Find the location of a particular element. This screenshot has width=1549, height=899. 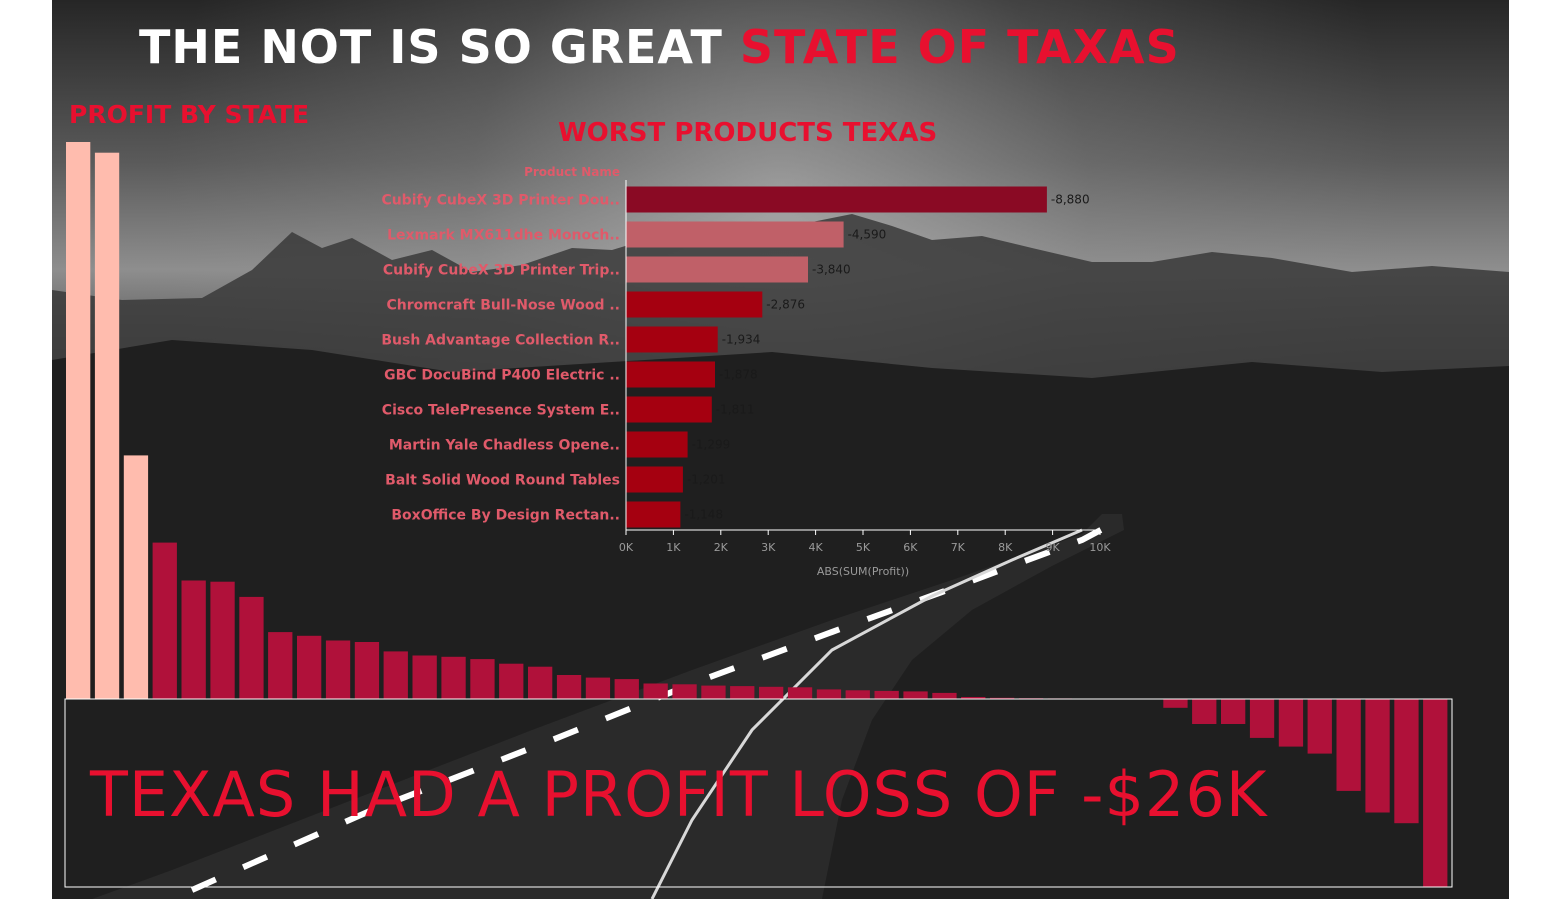

worst-product-value-label: -8,880 is located at coordinates (1070, 200).